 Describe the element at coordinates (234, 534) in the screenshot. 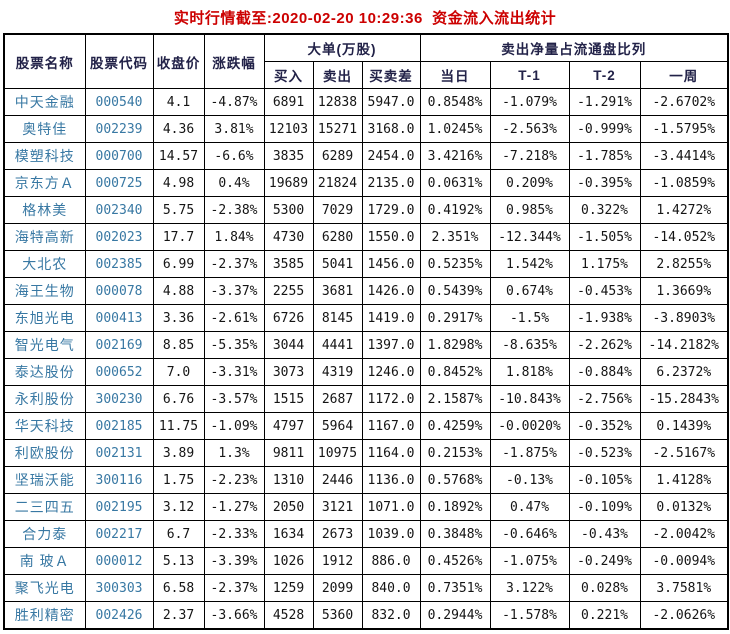

I see `change-pct-cell: -2.33%` at that location.